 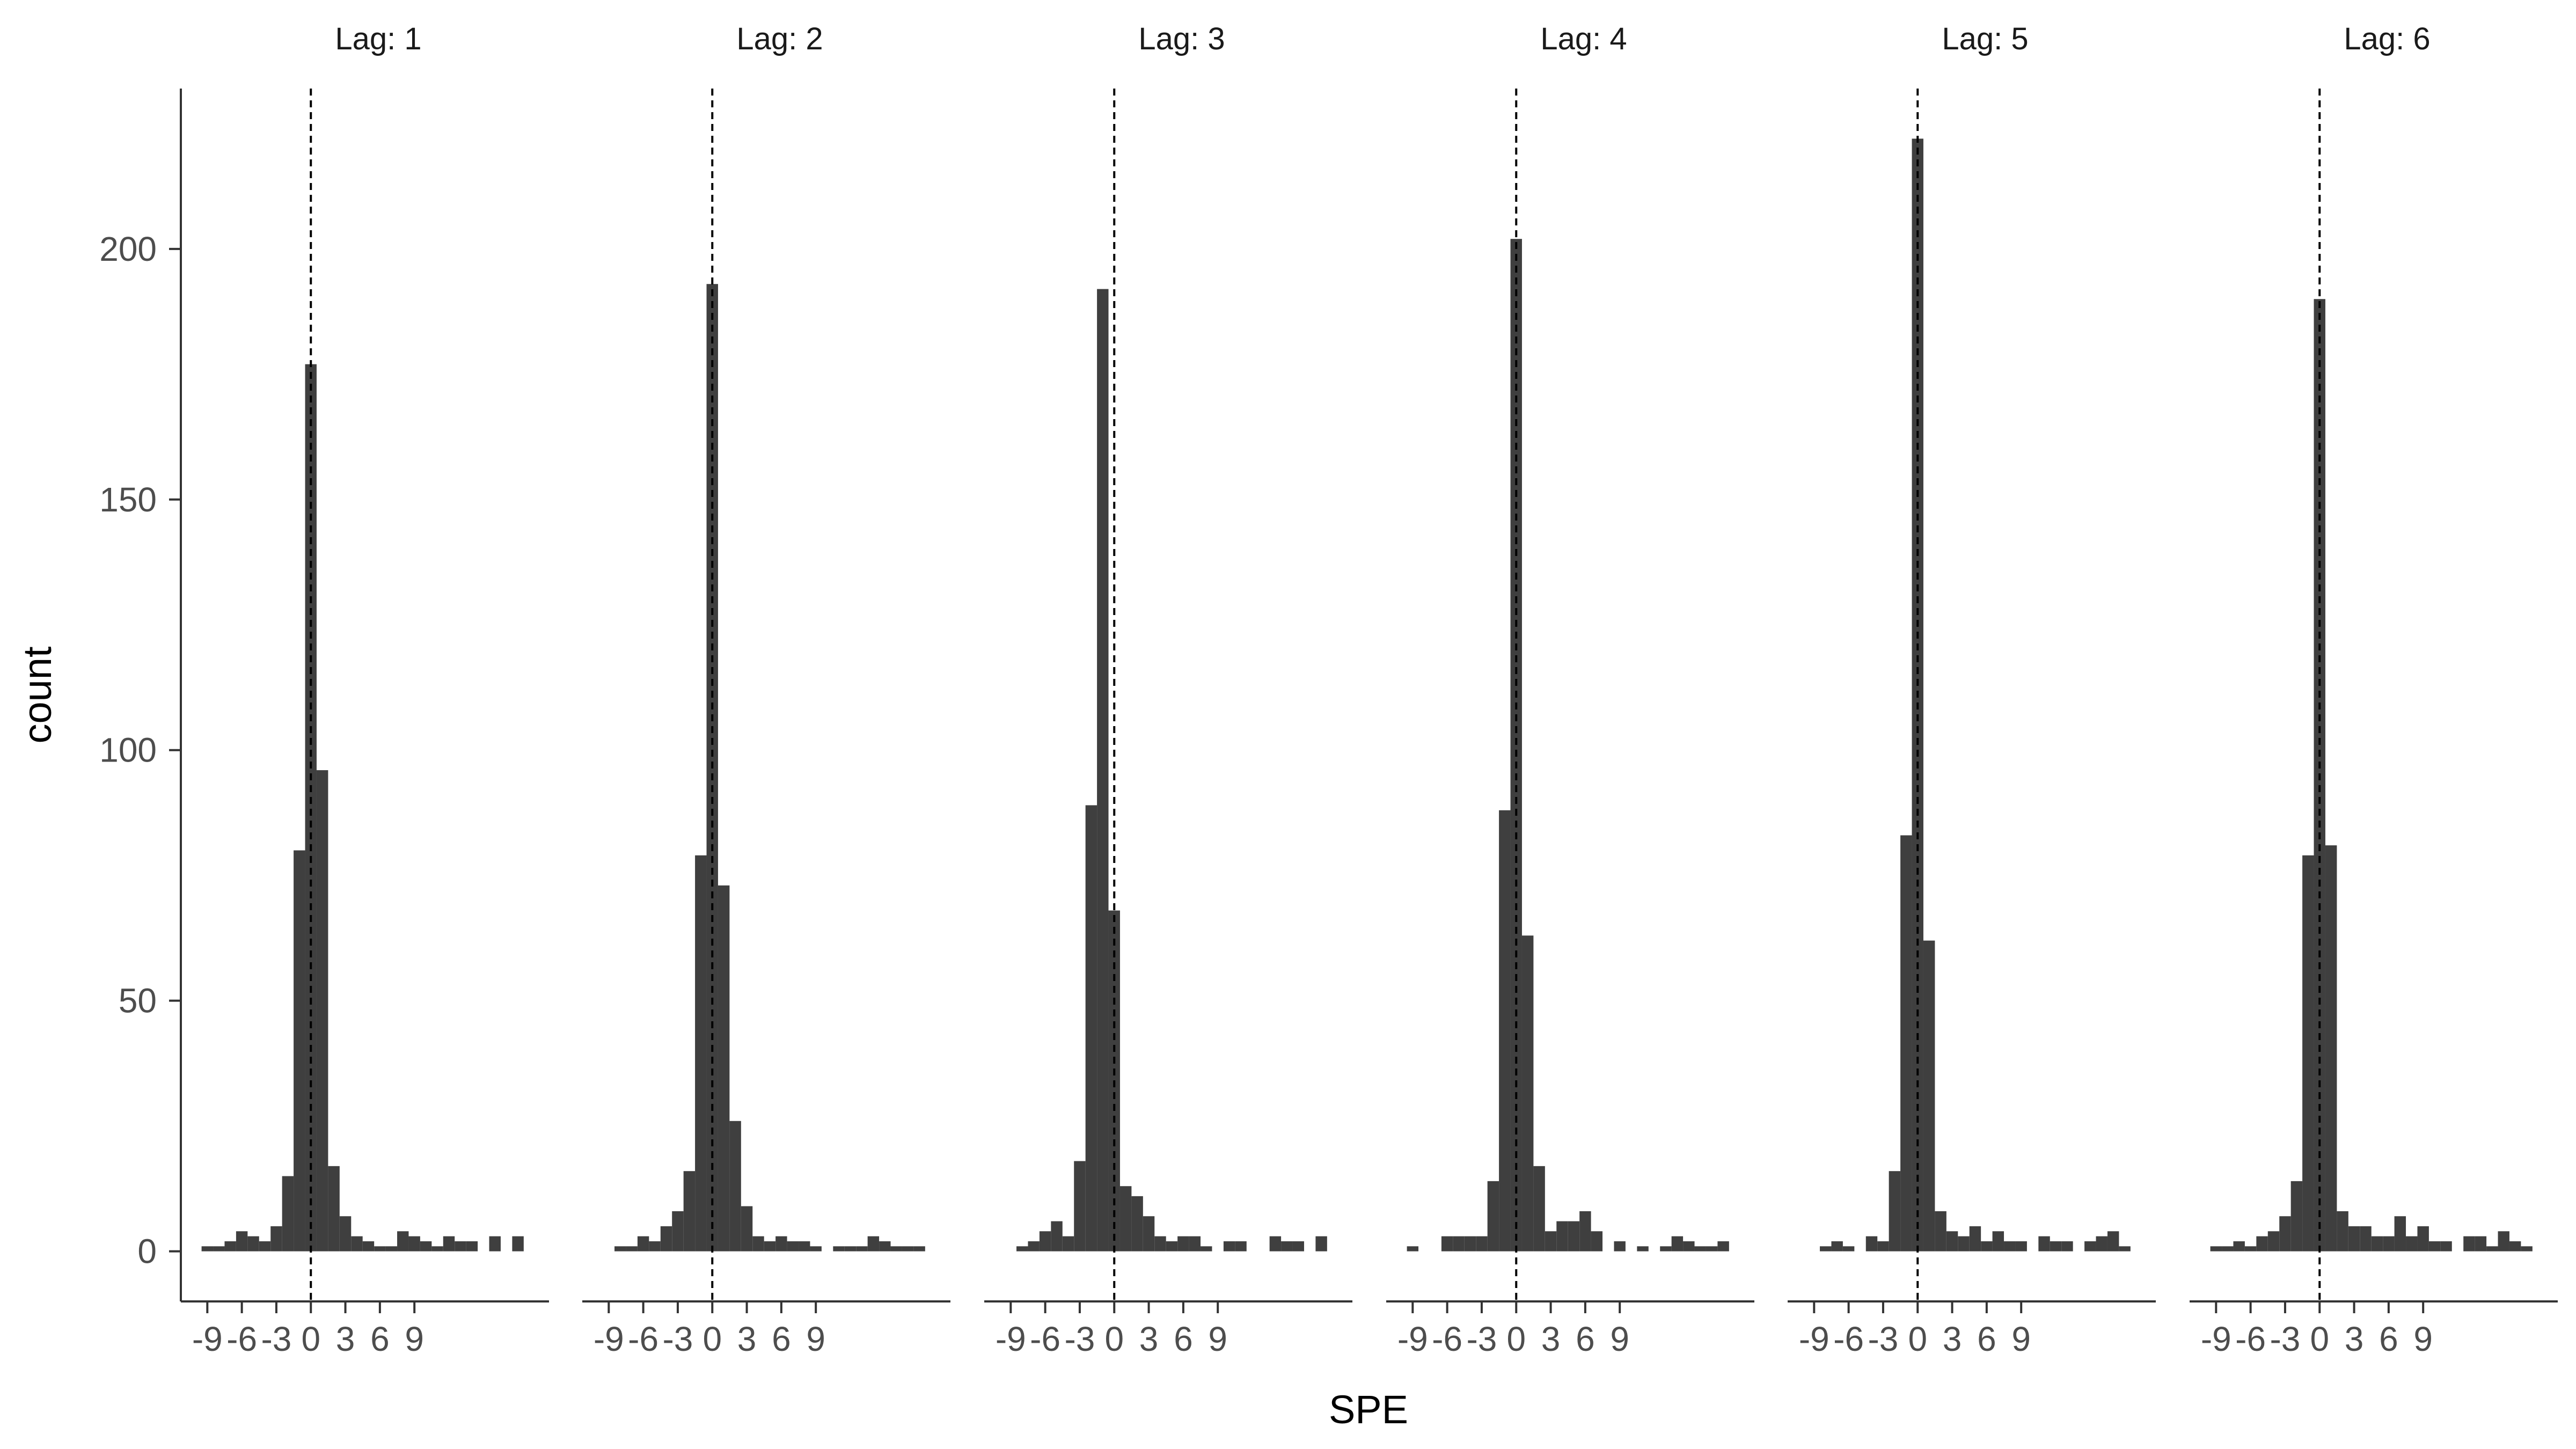 I want to click on panel-strip-label: Lag: 4, so click(x=1583, y=38).